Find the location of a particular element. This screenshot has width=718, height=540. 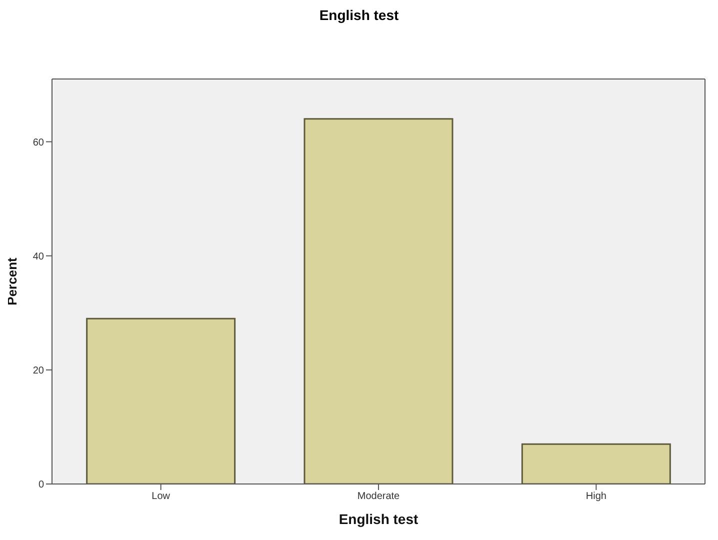

y-axis-title: Percent is located at coordinates (12, 281).